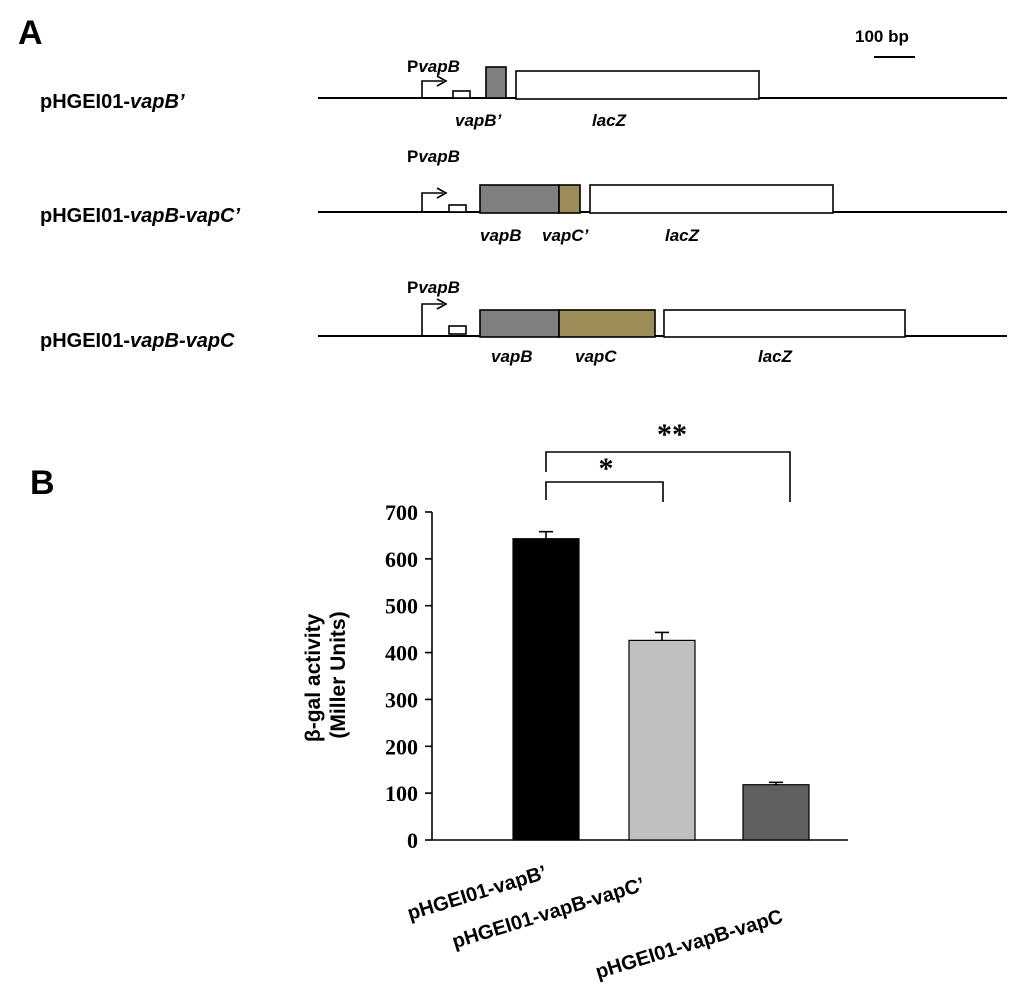 This screenshot has width=1024, height=991. What do you see at coordinates (137, 341) in the screenshot?
I see `plasmid-label-3: pHGEI01-vapB-vapC` at bounding box center [137, 341].